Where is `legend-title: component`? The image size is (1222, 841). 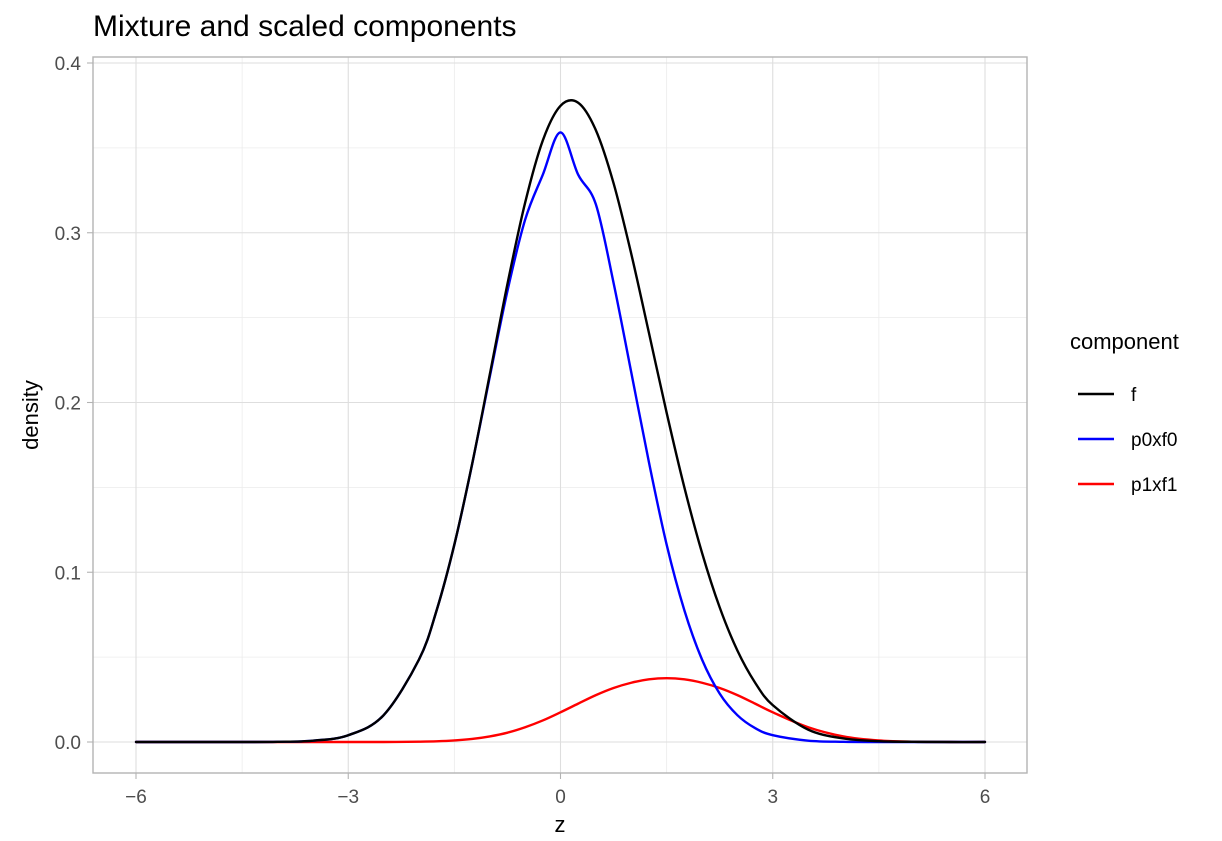
legend-title: component is located at coordinates (1124, 341).